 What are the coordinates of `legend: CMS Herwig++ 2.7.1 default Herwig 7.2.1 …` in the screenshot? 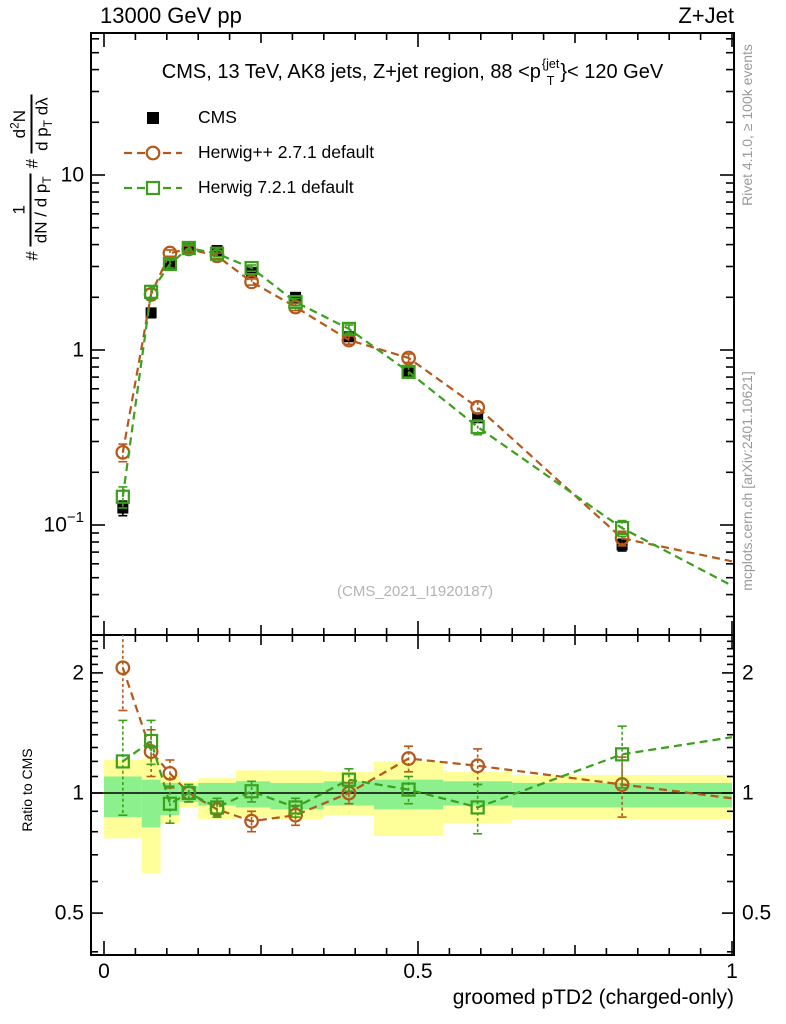 It's located at (248, 152).